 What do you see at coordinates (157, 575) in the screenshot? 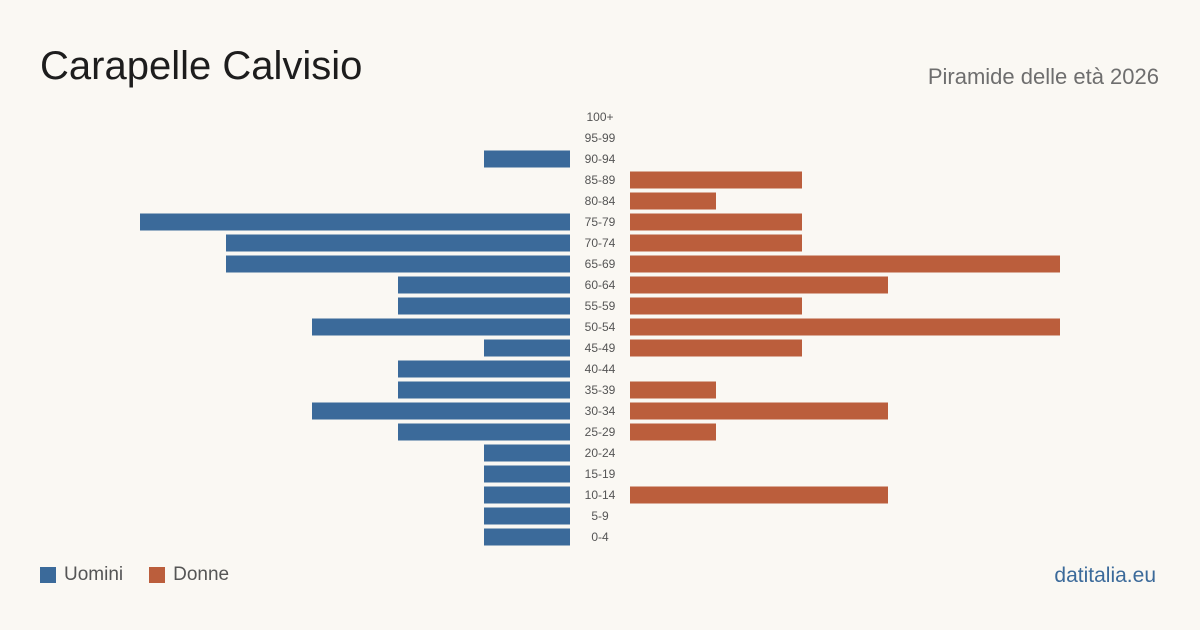
I see `legend-swatch-women` at bounding box center [157, 575].